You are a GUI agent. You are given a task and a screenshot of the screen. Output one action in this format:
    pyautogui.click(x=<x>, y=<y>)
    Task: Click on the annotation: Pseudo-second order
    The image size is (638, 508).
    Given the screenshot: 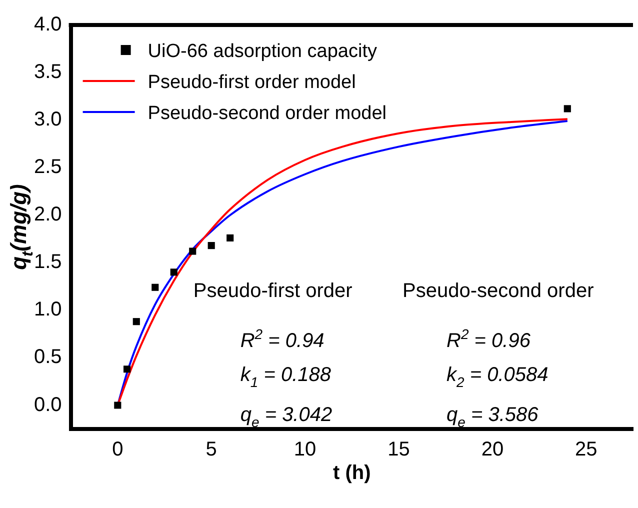 What is the action you would take?
    pyautogui.click(x=498, y=291)
    